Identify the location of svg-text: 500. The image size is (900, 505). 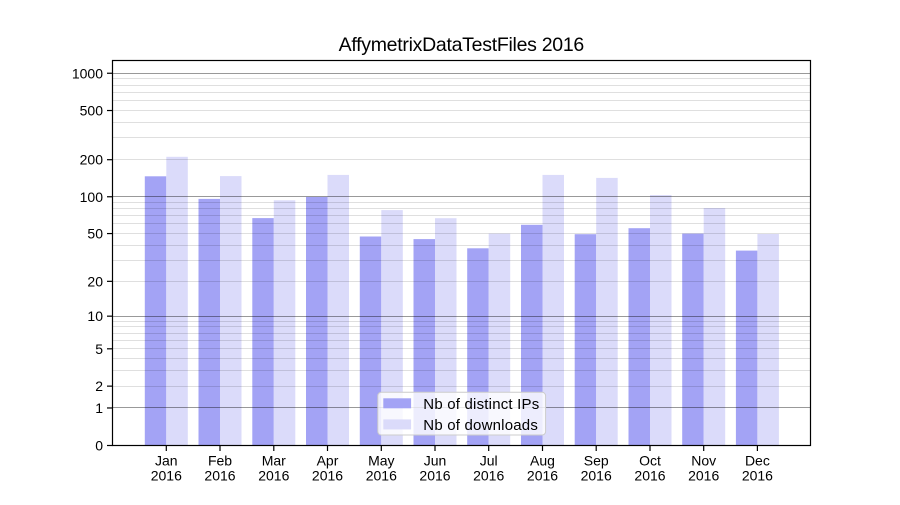
(92, 111).